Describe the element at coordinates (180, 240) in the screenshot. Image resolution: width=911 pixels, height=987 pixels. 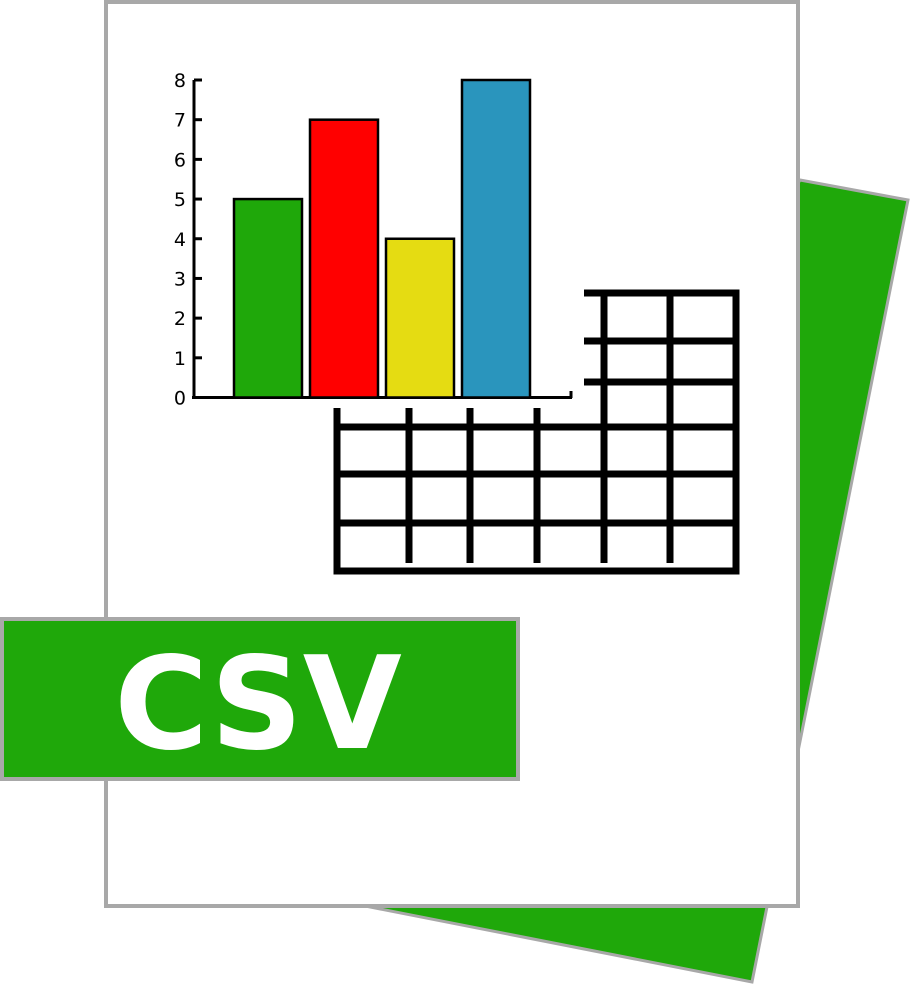
I see `y-tick-label: 4` at that location.